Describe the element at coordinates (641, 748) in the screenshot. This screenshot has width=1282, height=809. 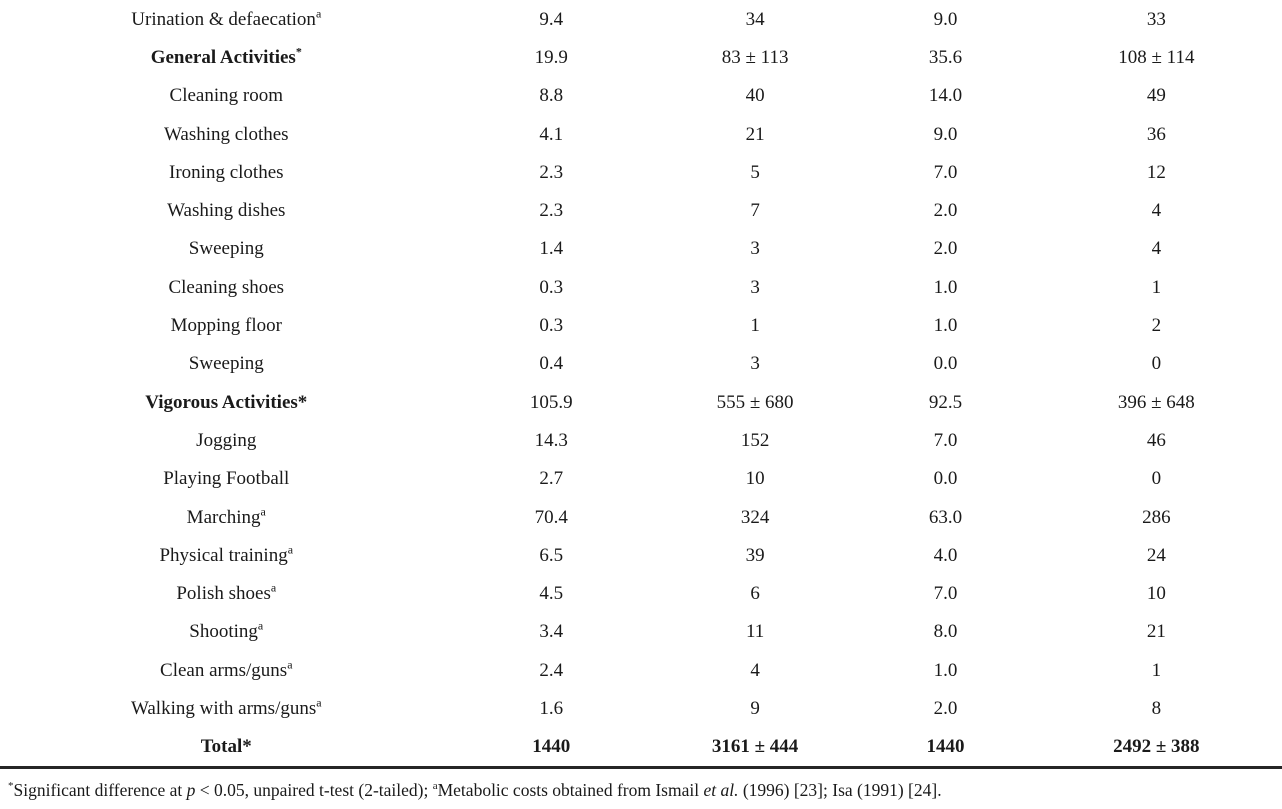
I see `table-row: Total* 1440 3161 ± 444 1440 2492 ± 388` at that location.